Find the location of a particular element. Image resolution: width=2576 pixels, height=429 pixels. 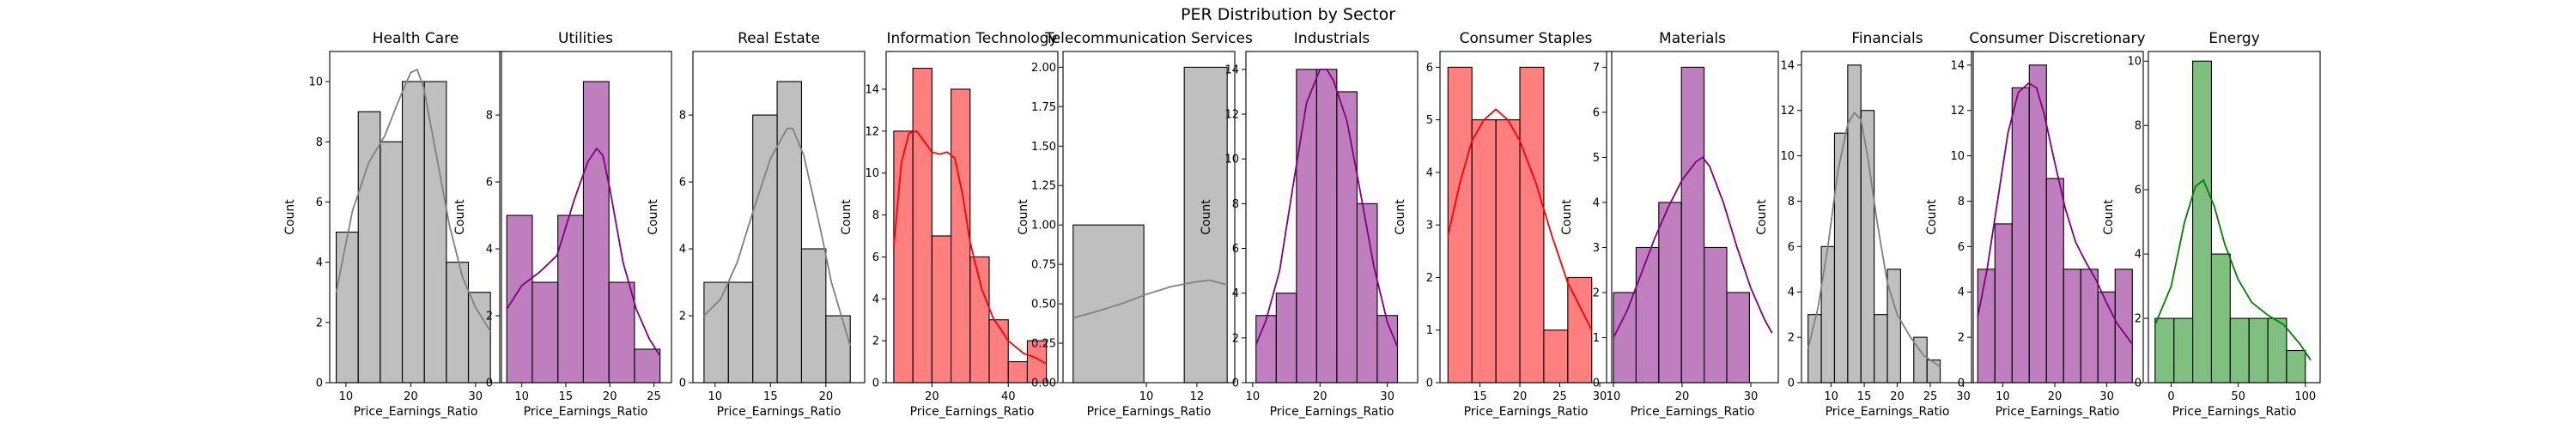

x-tick-label: 15 is located at coordinates (1480, 396).